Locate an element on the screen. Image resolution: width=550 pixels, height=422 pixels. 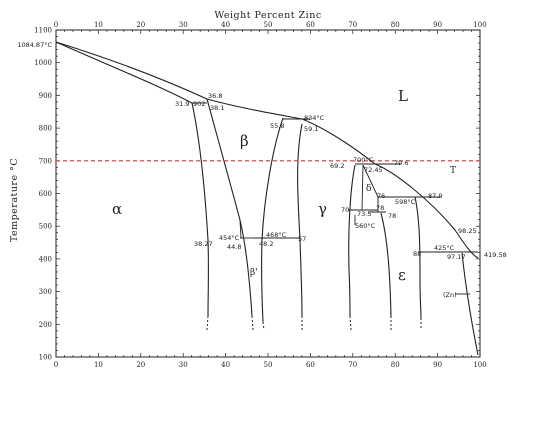
annotation-a319: 31.9 is located at coordinates (182, 104).